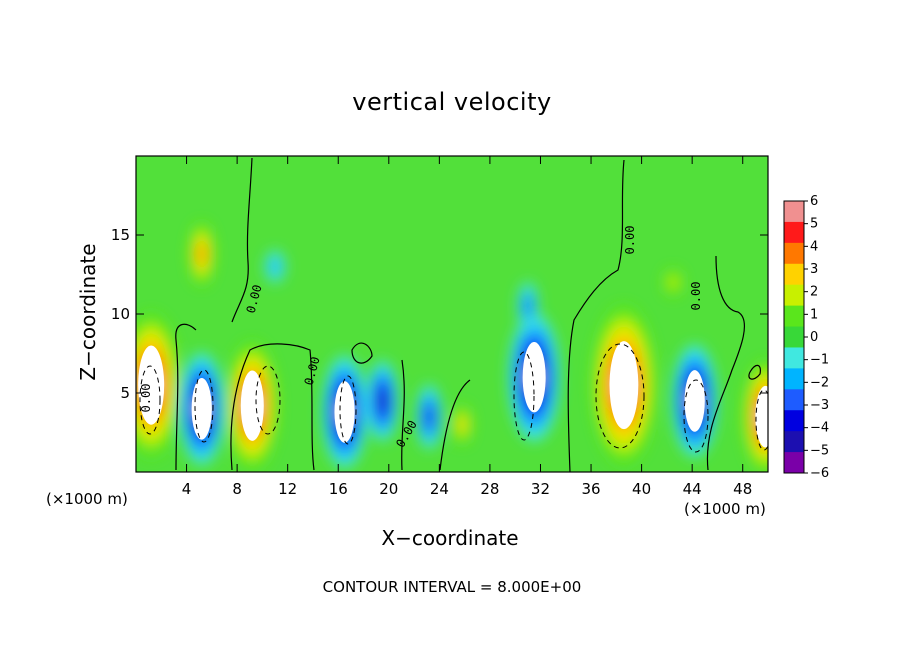 The image size is (904, 654). I want to click on y-axis-label: Z−coordinate, so click(88, 312).